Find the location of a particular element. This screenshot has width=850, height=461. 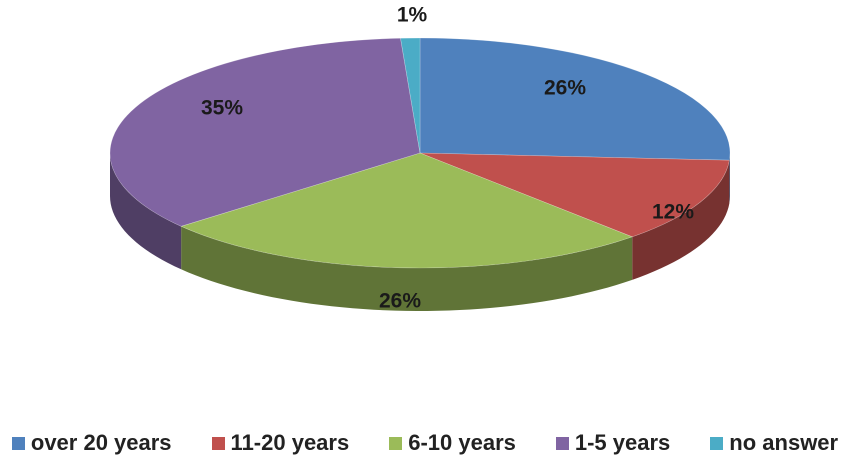

data-label-over-20-years: 26% is located at coordinates (565, 88).